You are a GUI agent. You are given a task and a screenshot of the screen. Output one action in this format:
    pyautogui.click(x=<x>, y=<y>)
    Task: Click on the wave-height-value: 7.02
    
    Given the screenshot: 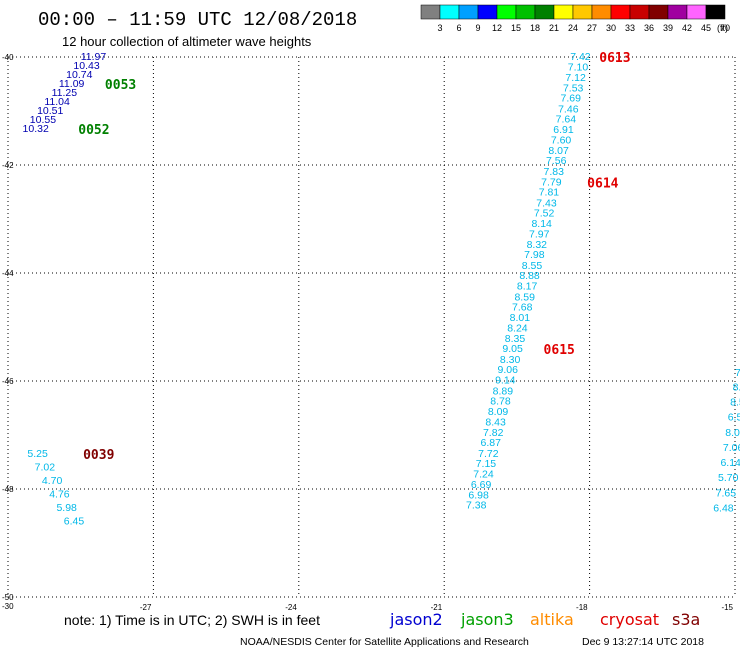 What is the action you would take?
    pyautogui.click(x=45, y=467)
    